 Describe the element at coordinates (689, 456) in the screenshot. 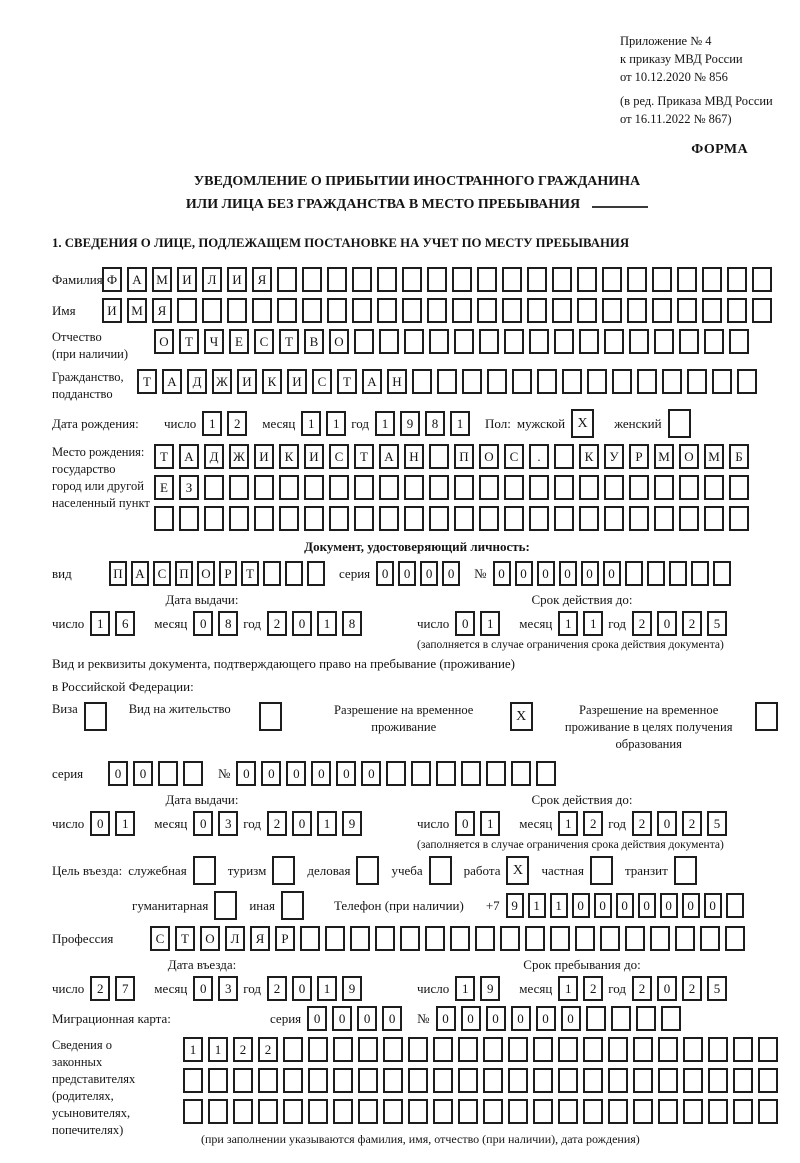

I see `char-box: О` at that location.